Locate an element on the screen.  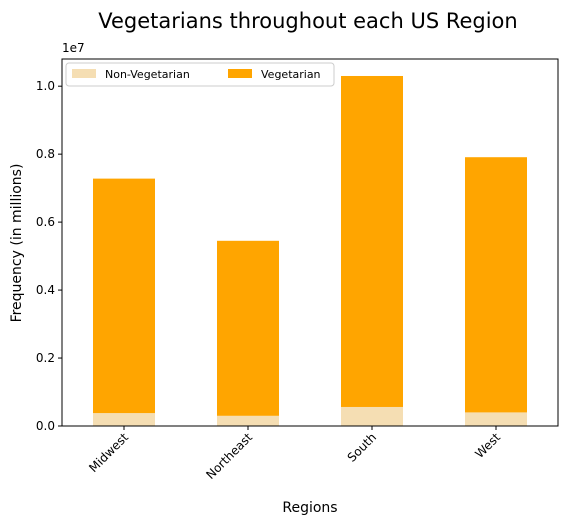
bar-west-vegetarian is located at coordinates (496, 284).